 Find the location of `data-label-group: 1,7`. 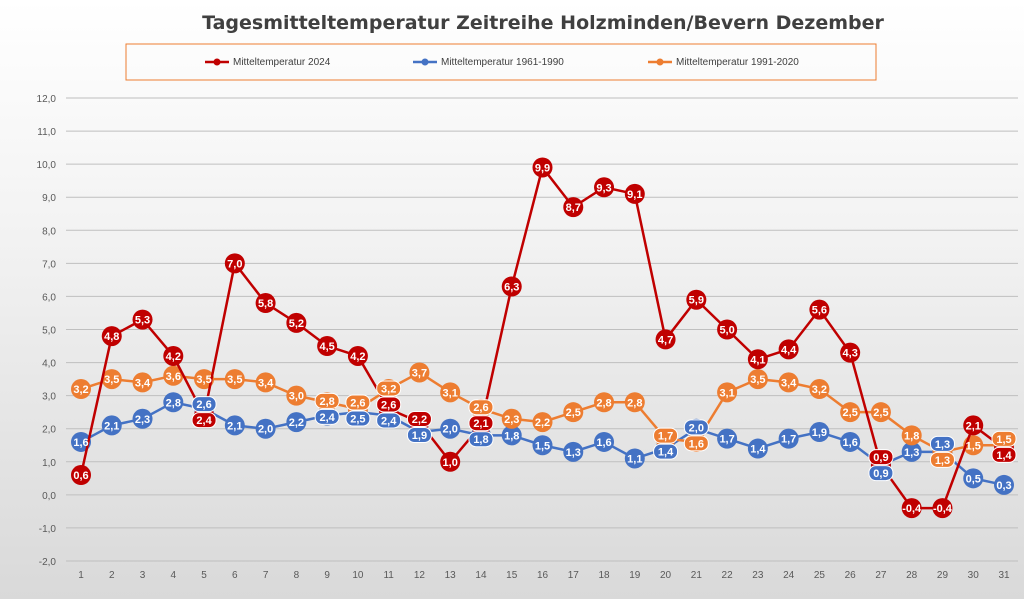

data-label-group: 1,7 is located at coordinates (788, 440).